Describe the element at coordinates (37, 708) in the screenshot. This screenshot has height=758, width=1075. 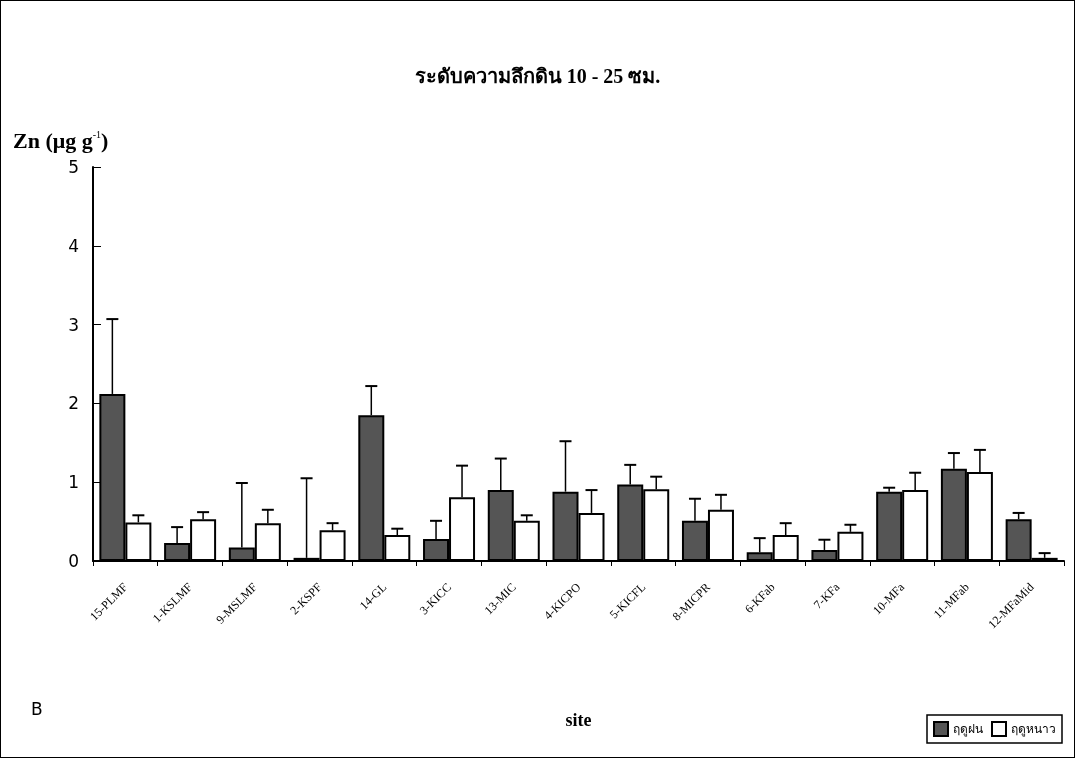
I see `text: B` at that location.